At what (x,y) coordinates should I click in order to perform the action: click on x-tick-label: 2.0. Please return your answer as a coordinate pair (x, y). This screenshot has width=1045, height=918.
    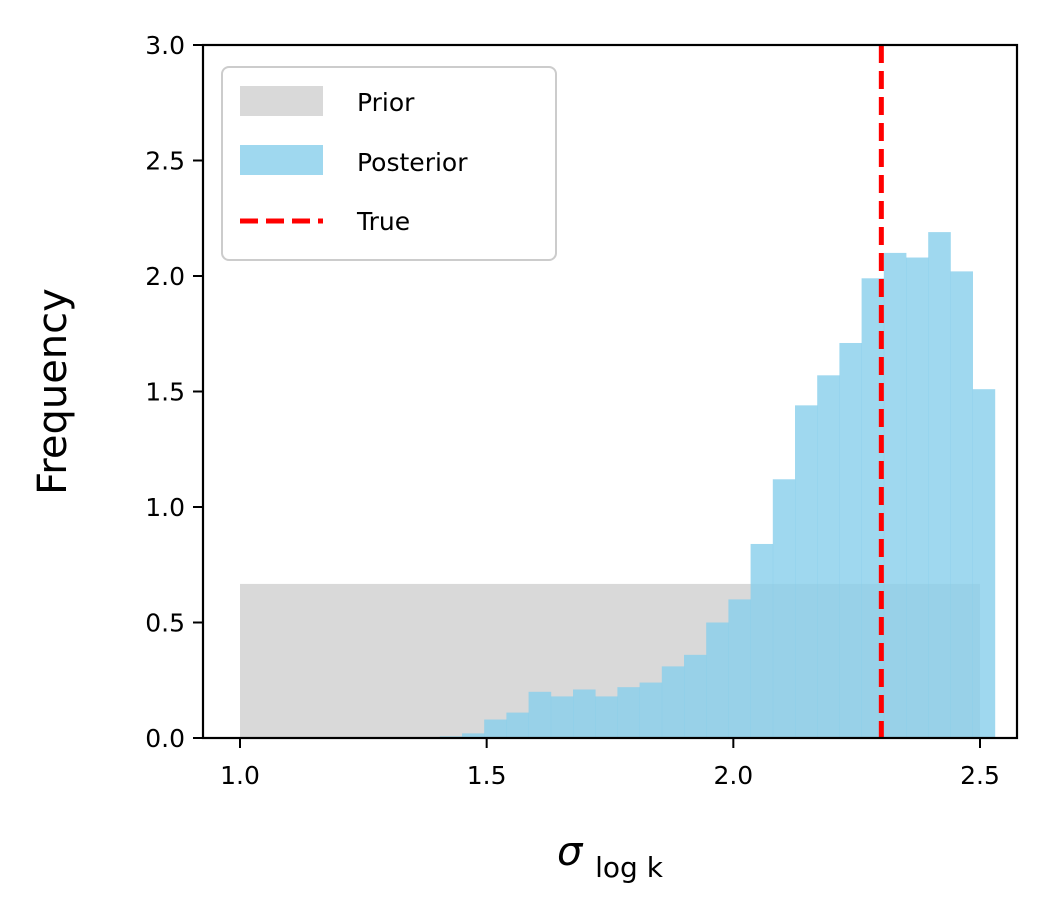
    Looking at the image, I should click on (733, 775).